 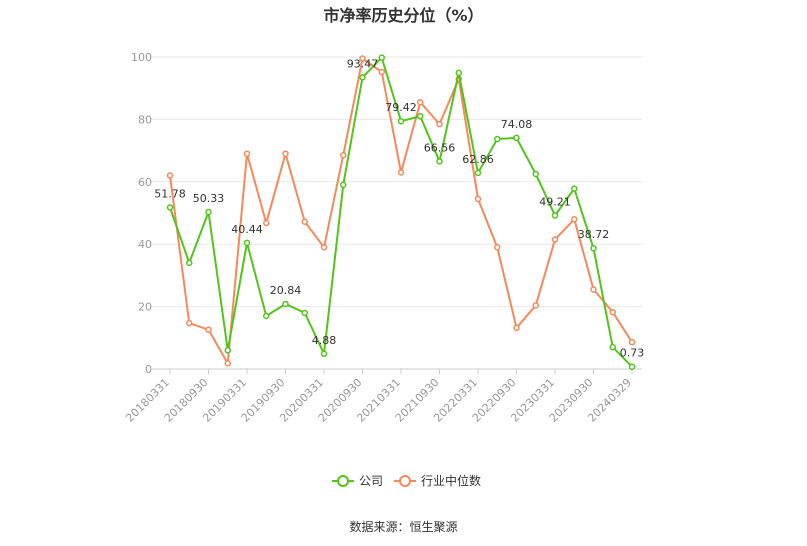 I want to click on data-label: 4.88, so click(x=324, y=340).